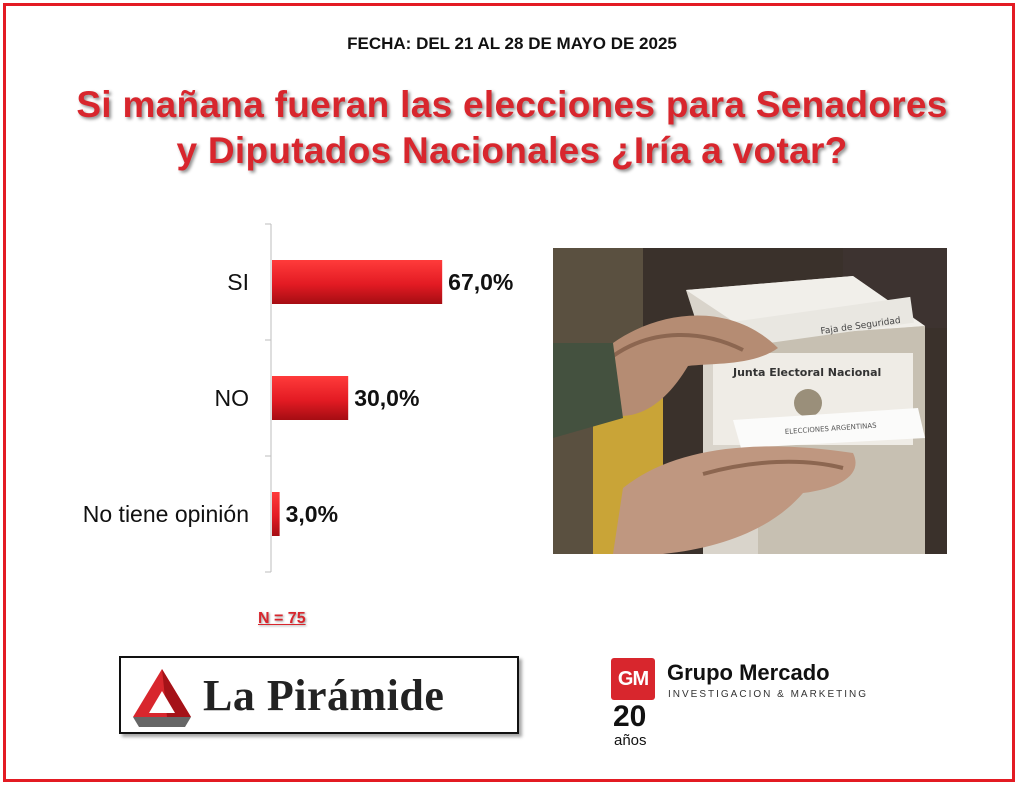  I want to click on grupo-mercado-tagline: INVESTIGACION & MARKETING, so click(768, 694).